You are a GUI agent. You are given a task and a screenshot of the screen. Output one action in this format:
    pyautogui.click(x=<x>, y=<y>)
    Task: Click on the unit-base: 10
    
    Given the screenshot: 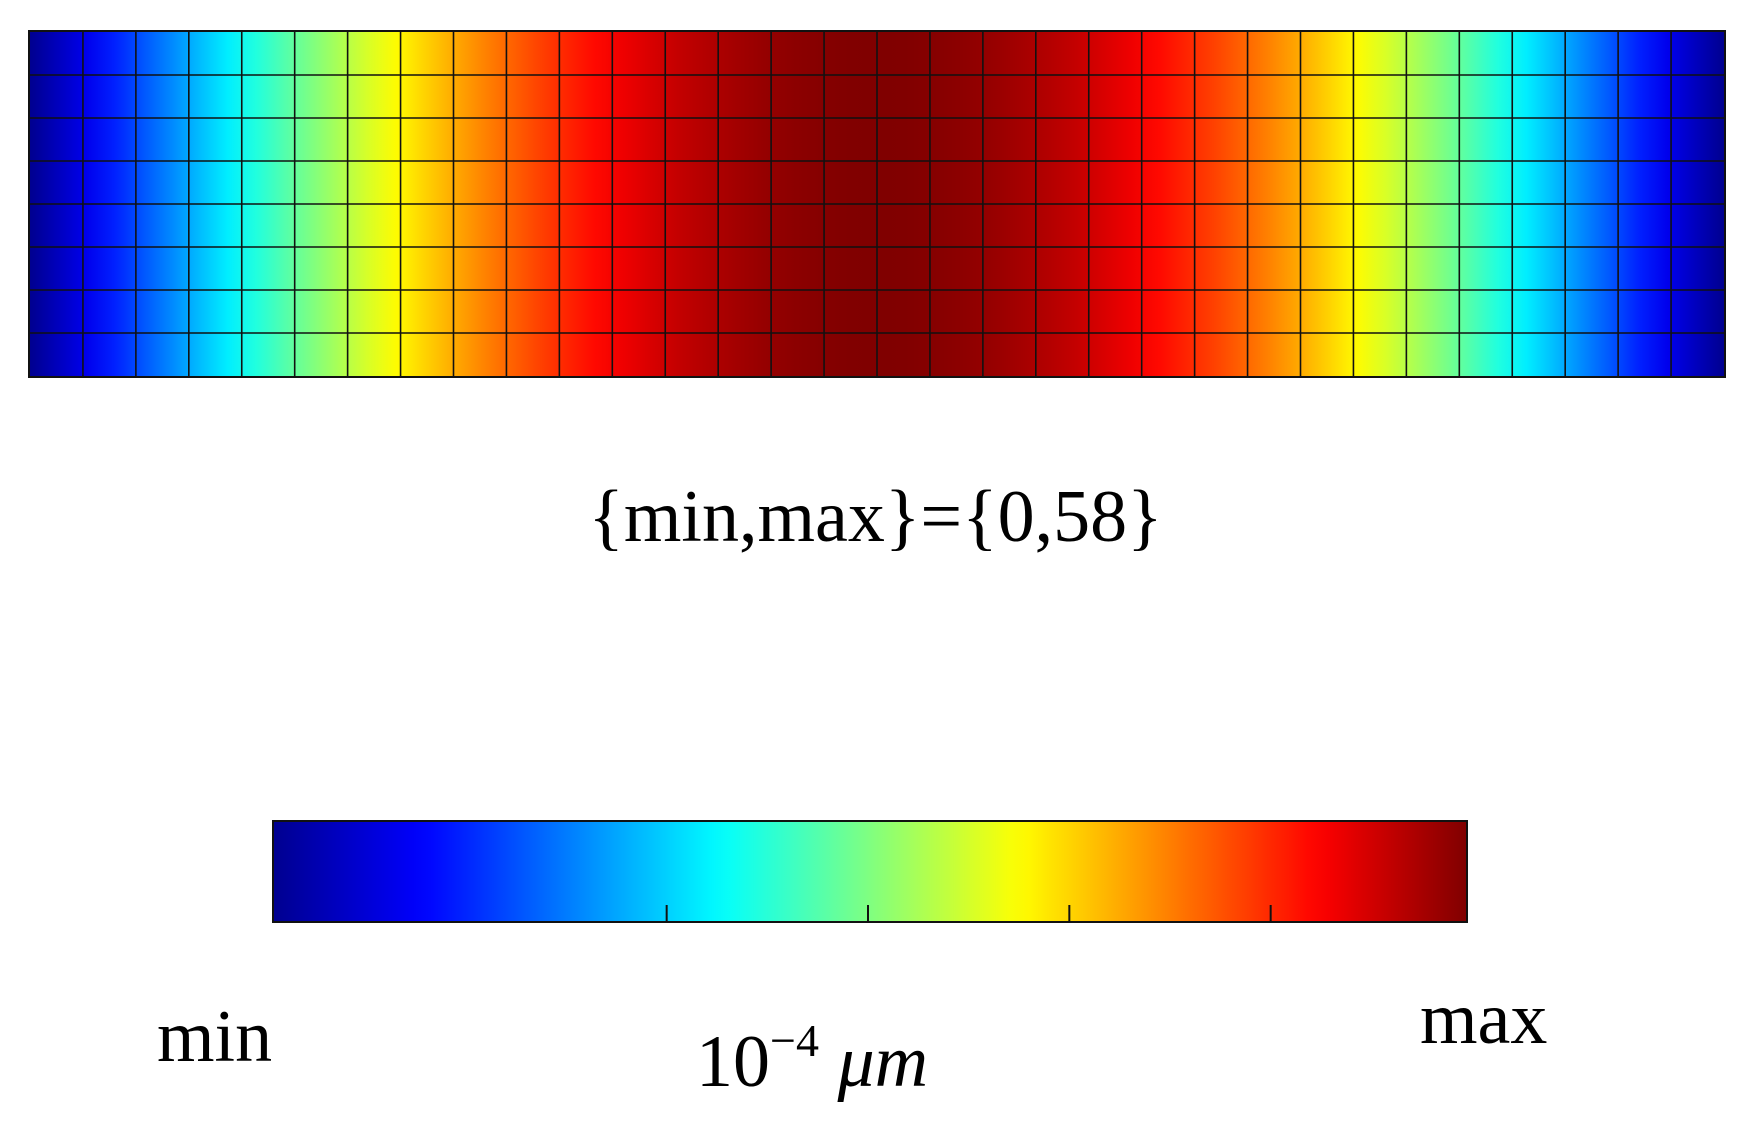 What is the action you would take?
    pyautogui.click(x=733, y=1062)
    